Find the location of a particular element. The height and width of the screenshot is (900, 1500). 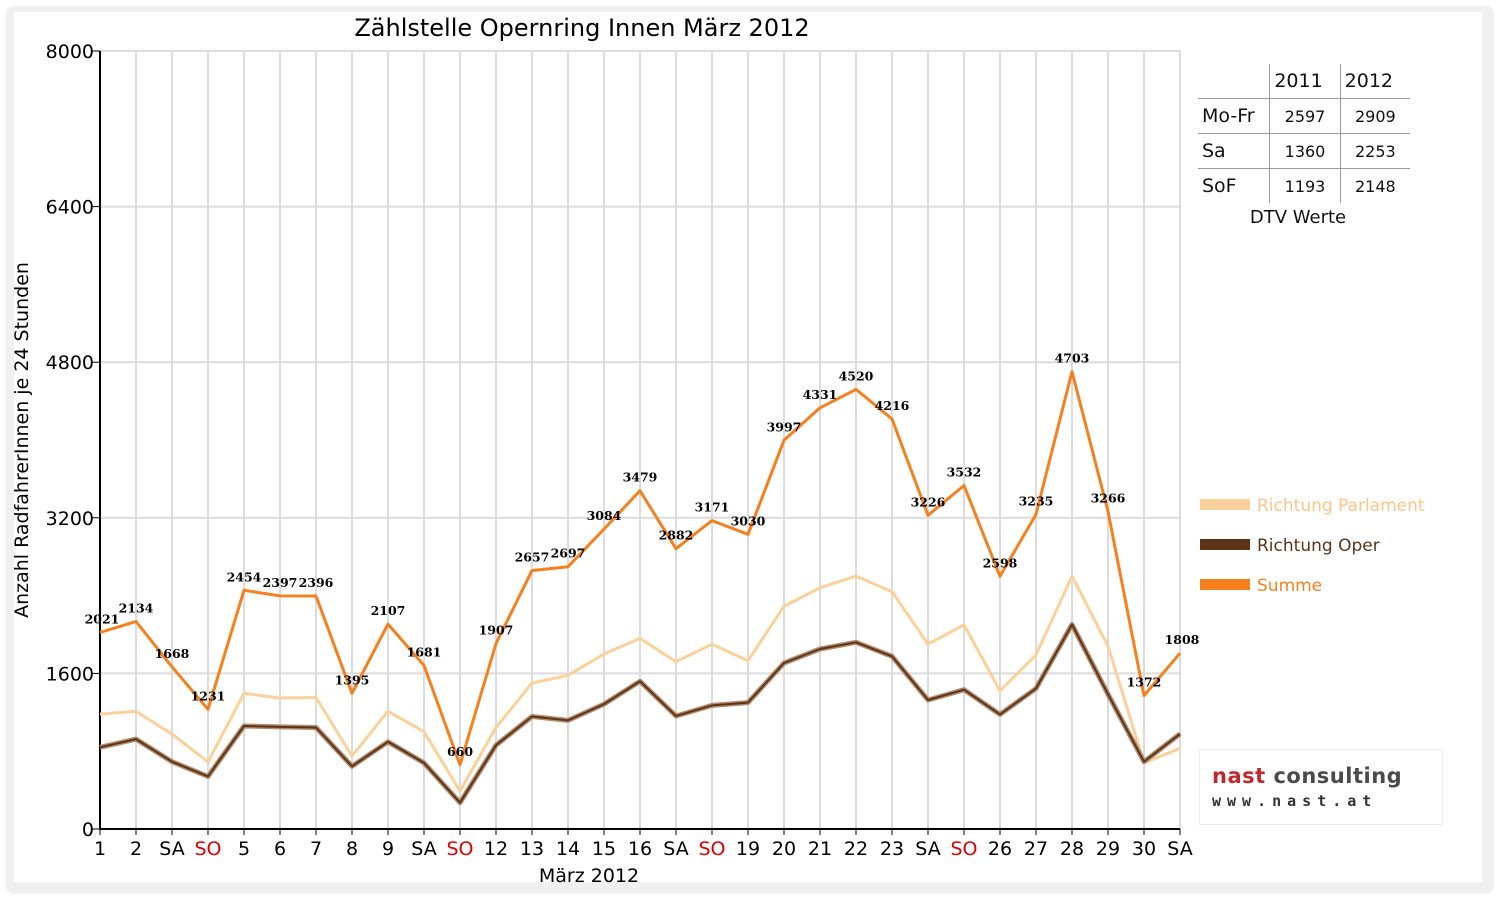

data-label: 2697 is located at coordinates (568, 553).